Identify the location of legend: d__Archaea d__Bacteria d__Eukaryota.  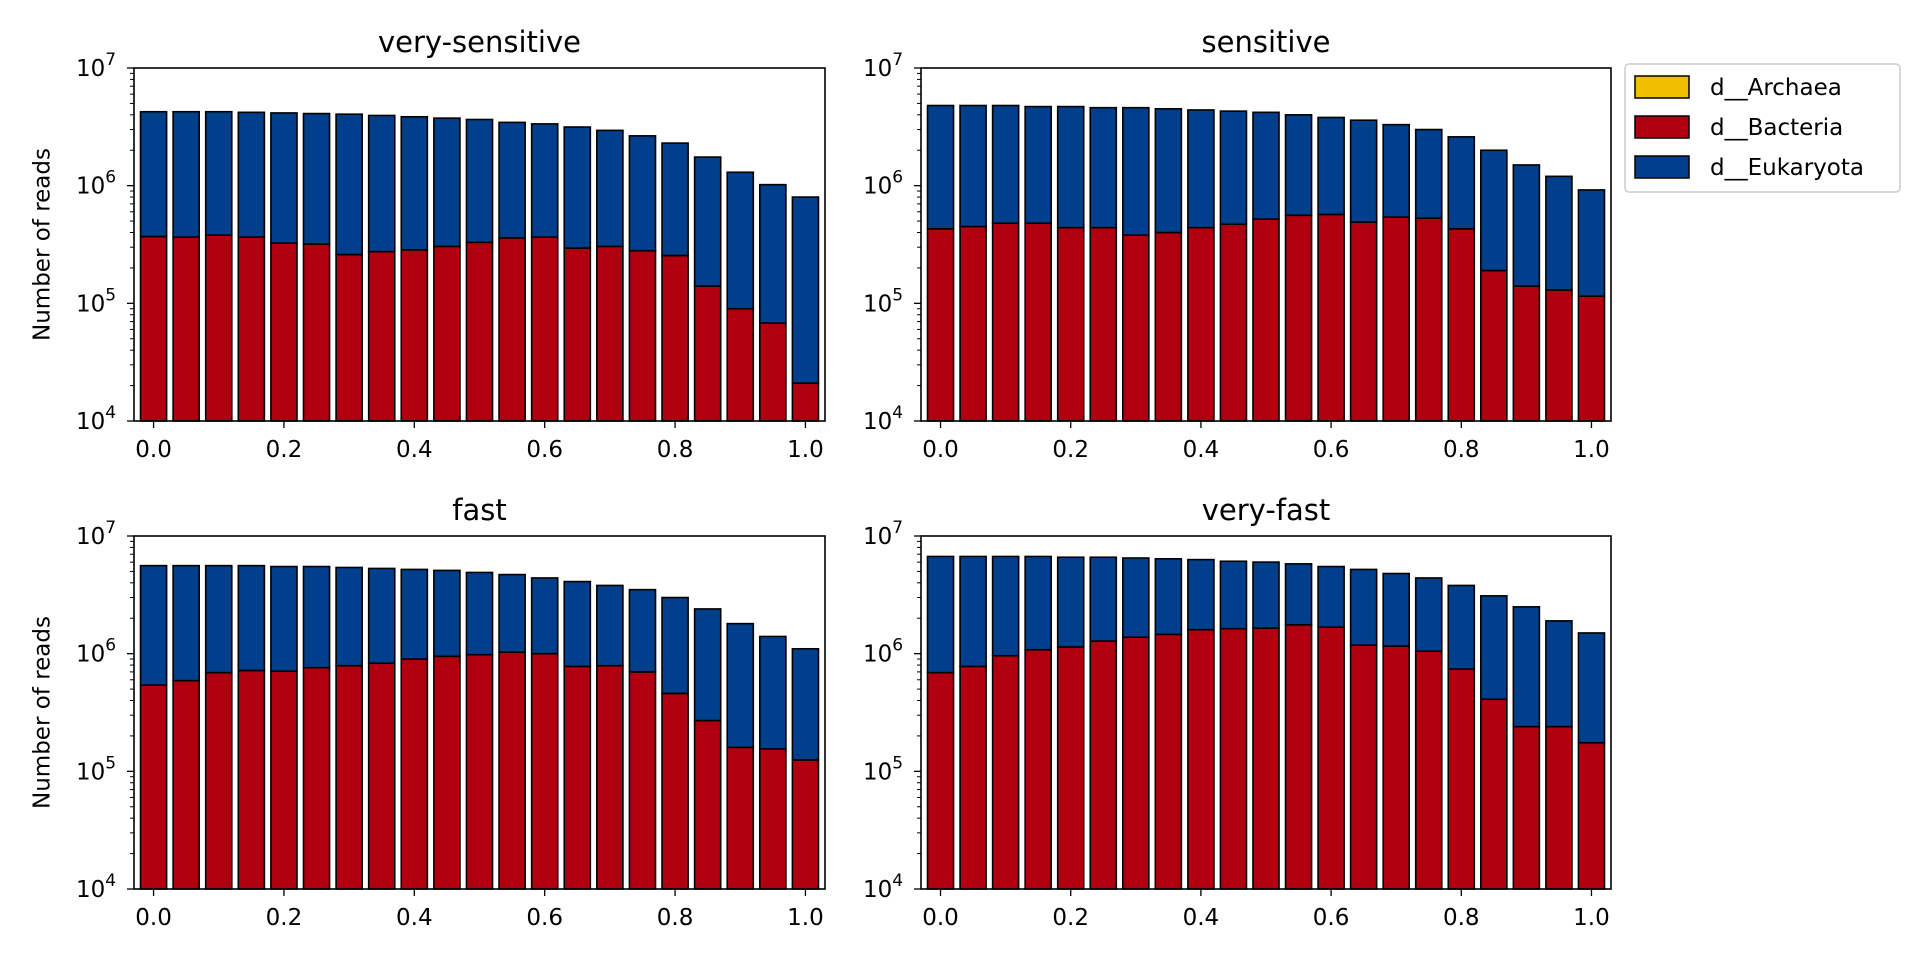
(1762, 128).